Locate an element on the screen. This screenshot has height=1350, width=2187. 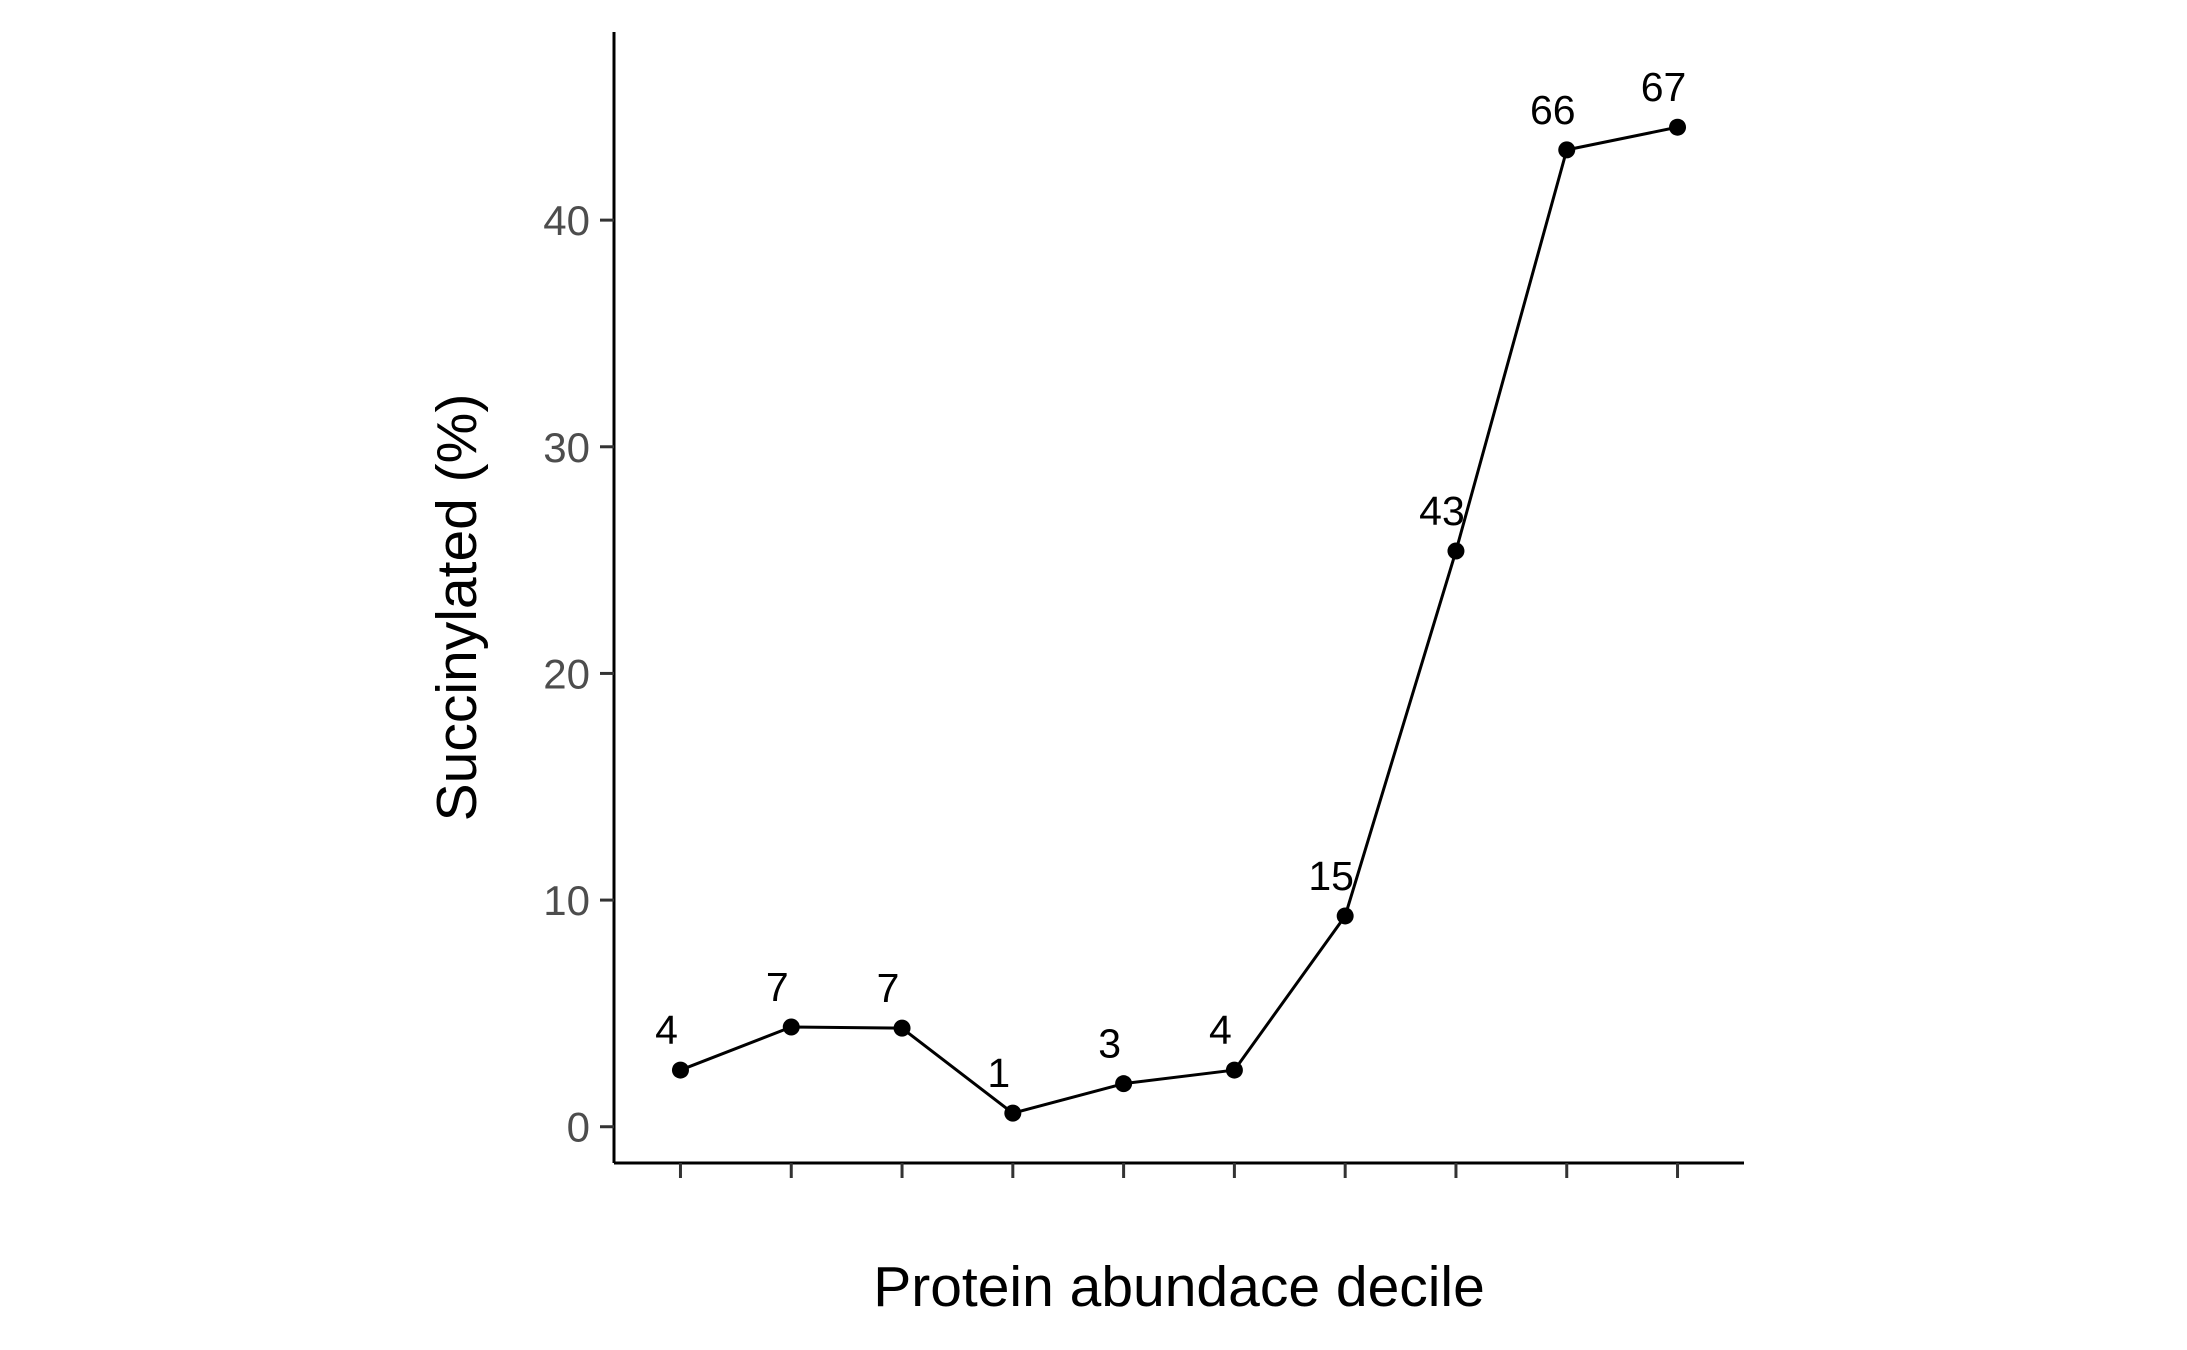
data-label: 1 is located at coordinates (998, 1073).